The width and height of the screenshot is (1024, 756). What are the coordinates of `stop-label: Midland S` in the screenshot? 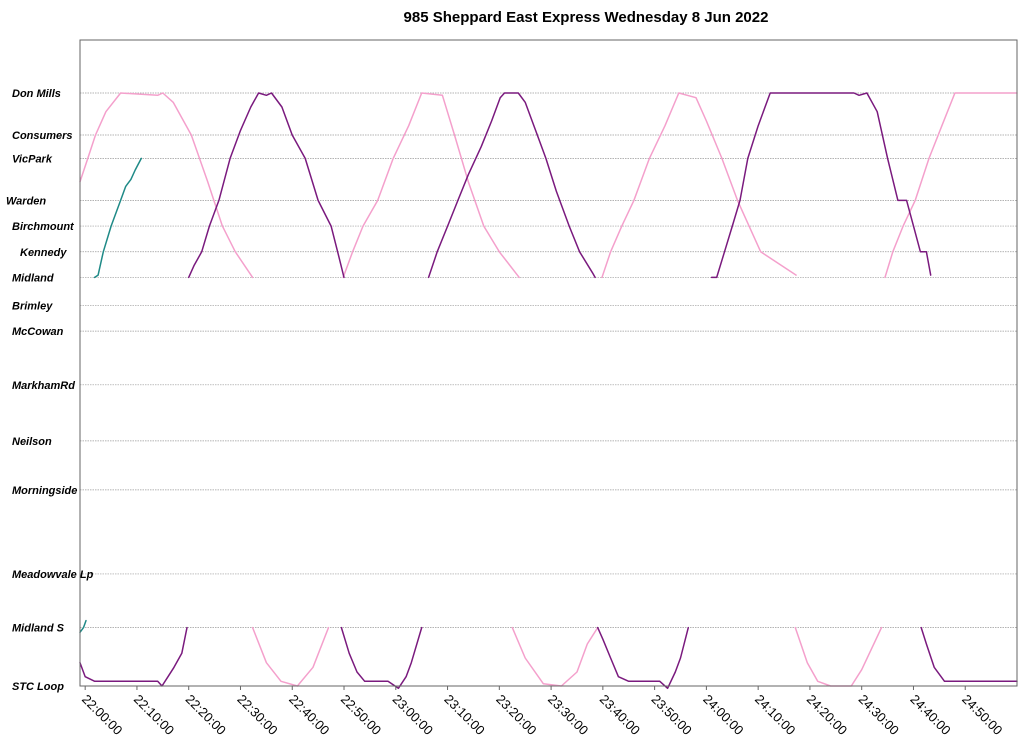 It's located at (38, 629).